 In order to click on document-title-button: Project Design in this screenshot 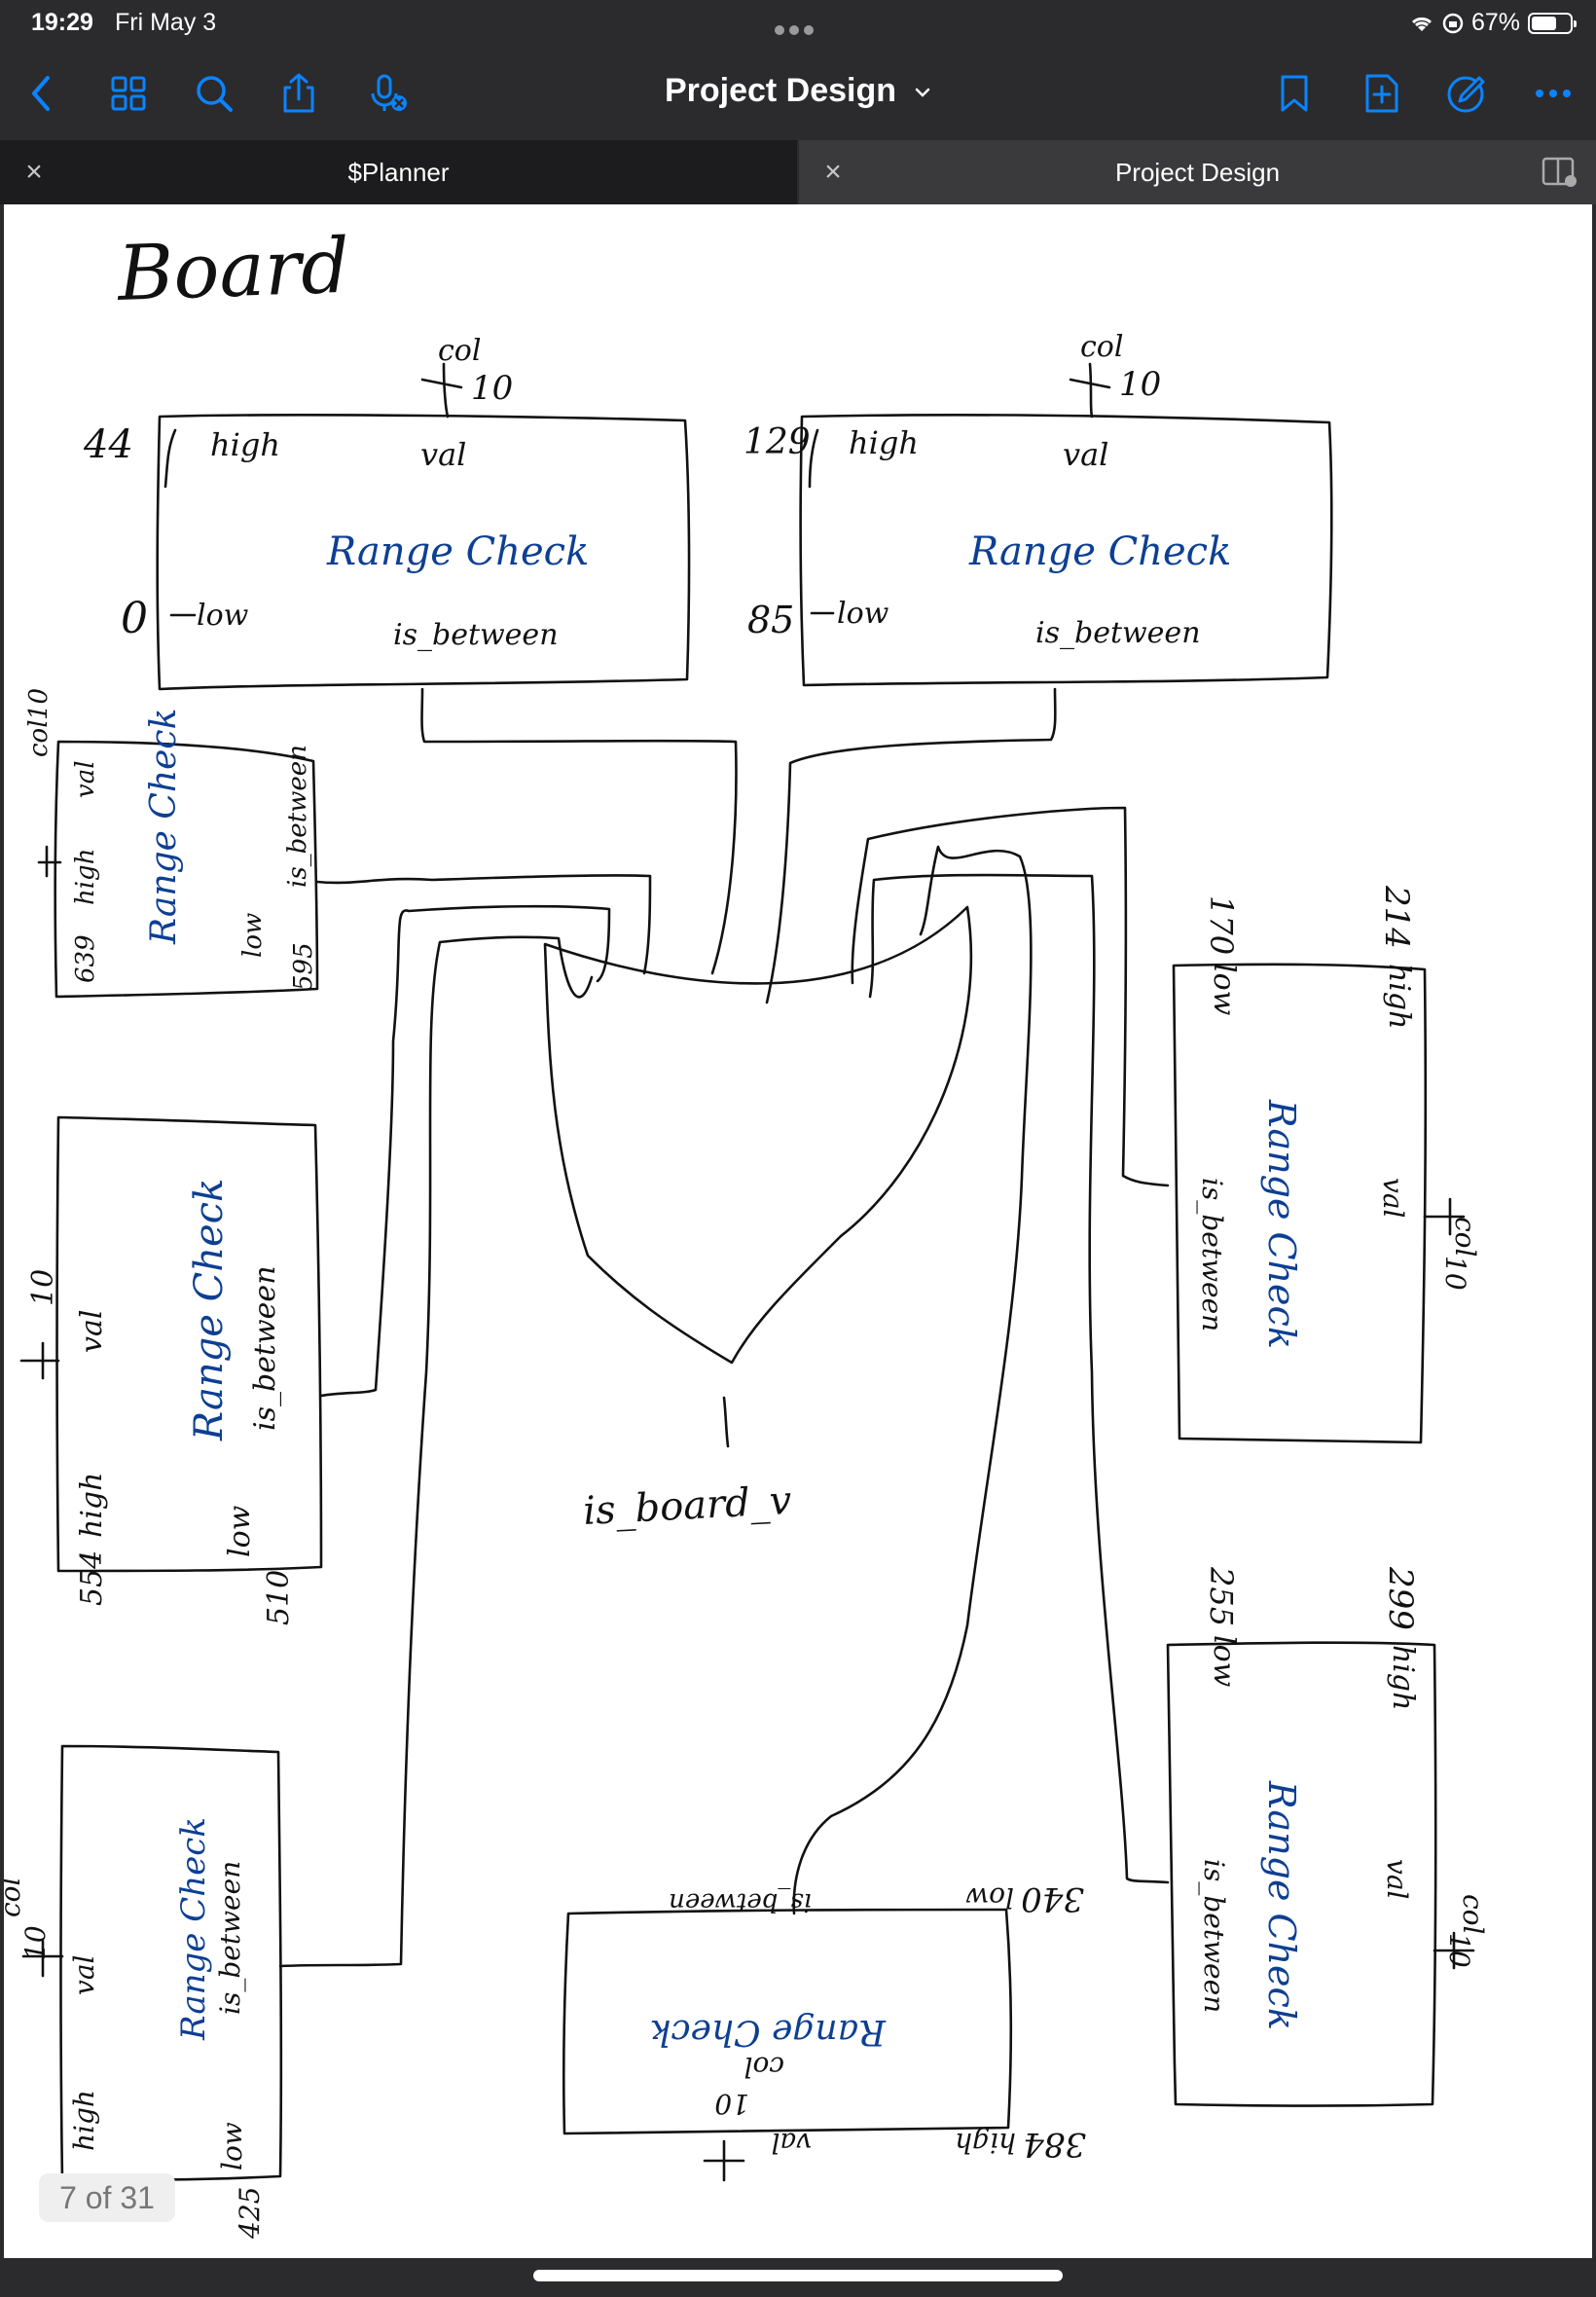, I will do `click(798, 91)`.